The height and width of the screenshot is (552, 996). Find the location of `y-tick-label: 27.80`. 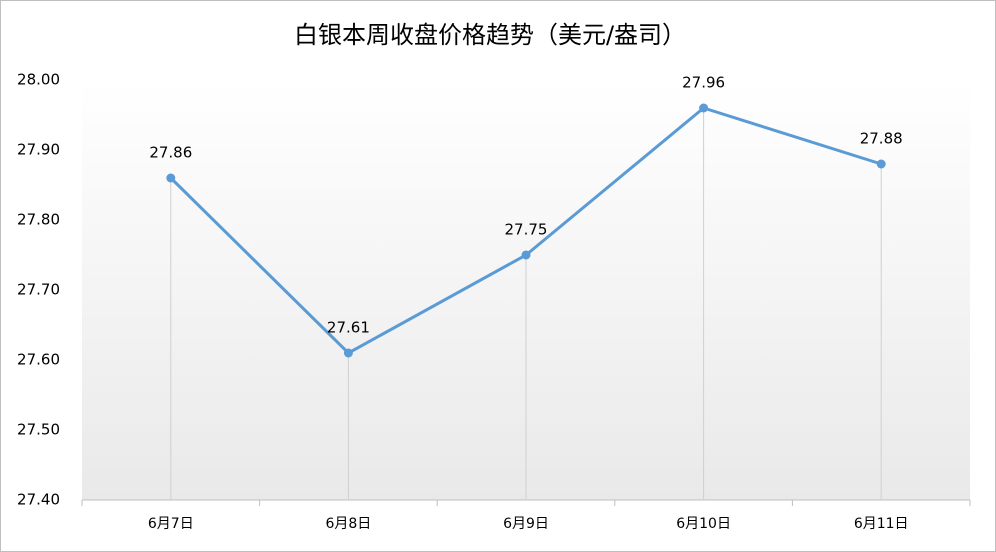

y-tick-label: 27.80 is located at coordinates (38, 220).